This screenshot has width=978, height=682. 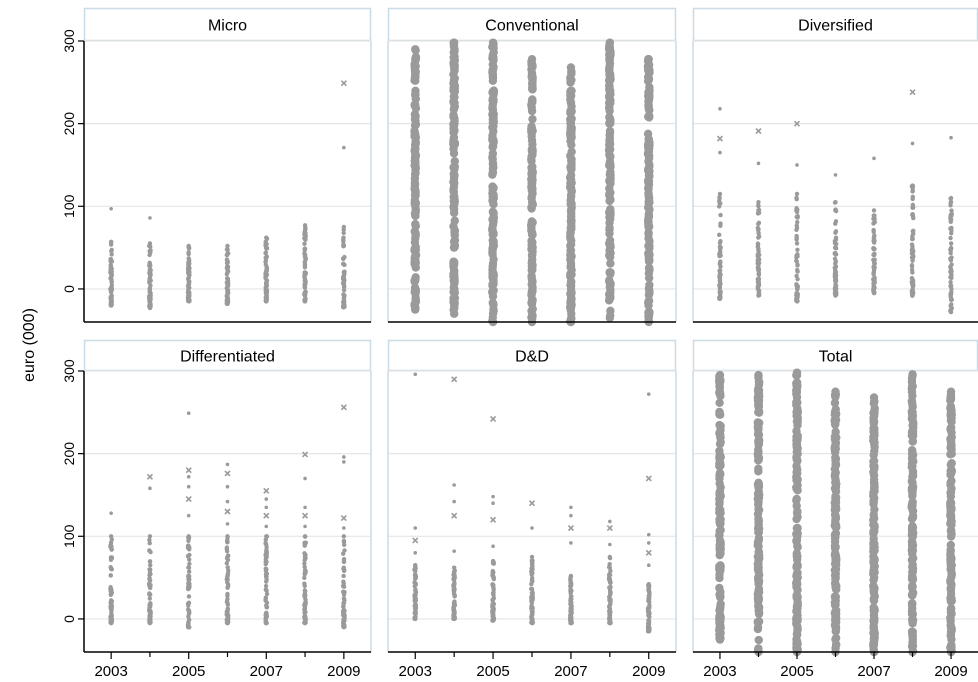 I want to click on y-tick-label: 300, so click(x=69, y=371).